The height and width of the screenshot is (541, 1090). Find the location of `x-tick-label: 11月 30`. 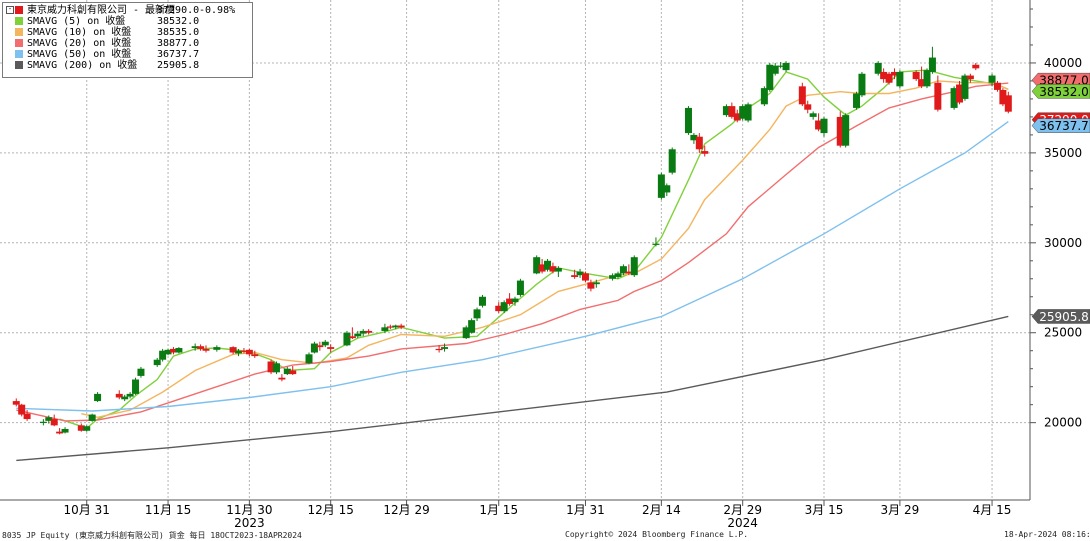

x-tick-label: 11月 30 is located at coordinates (249, 510).